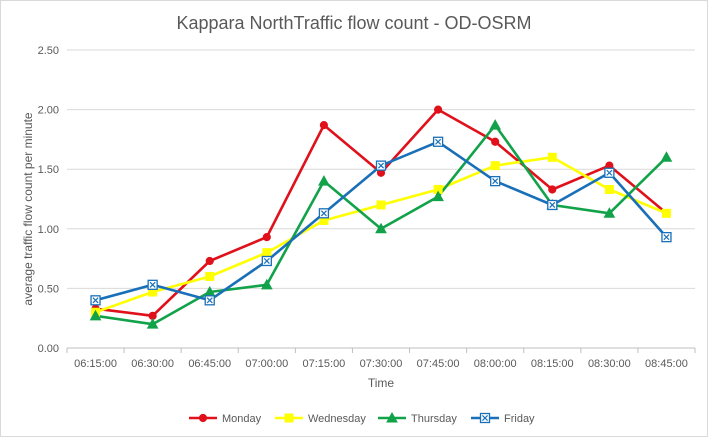  What do you see at coordinates (434, 419) in the screenshot?
I see `legend-label: Thursday` at bounding box center [434, 419].